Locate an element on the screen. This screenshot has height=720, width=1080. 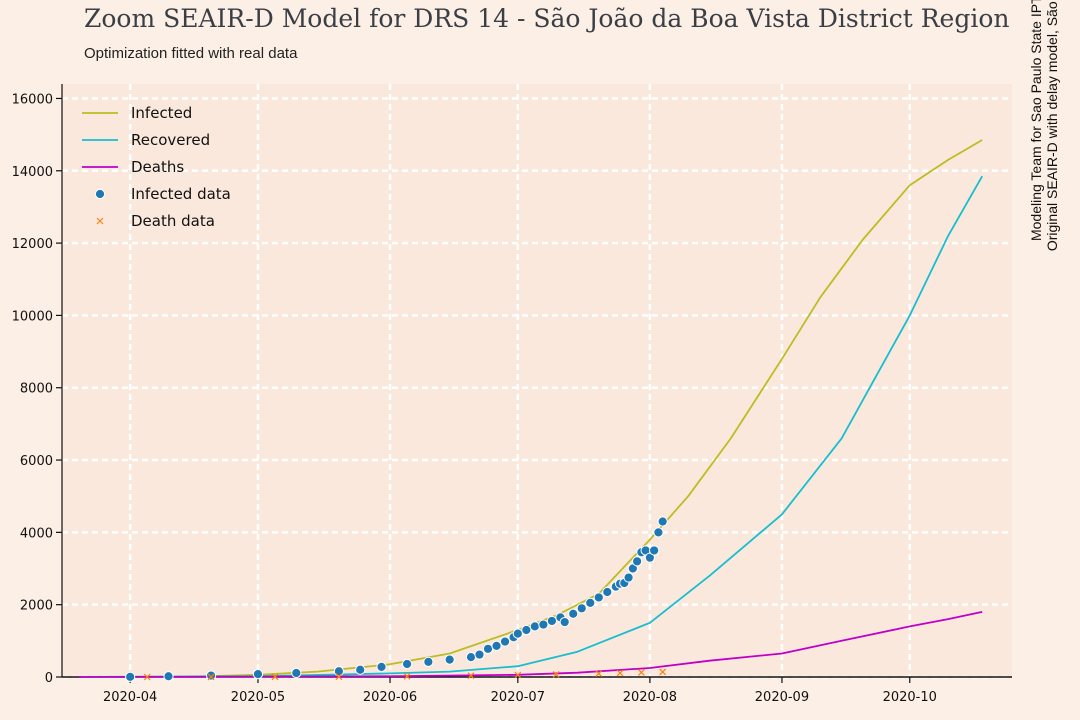
x-tick-label: 2020-08 is located at coordinates (650, 697).